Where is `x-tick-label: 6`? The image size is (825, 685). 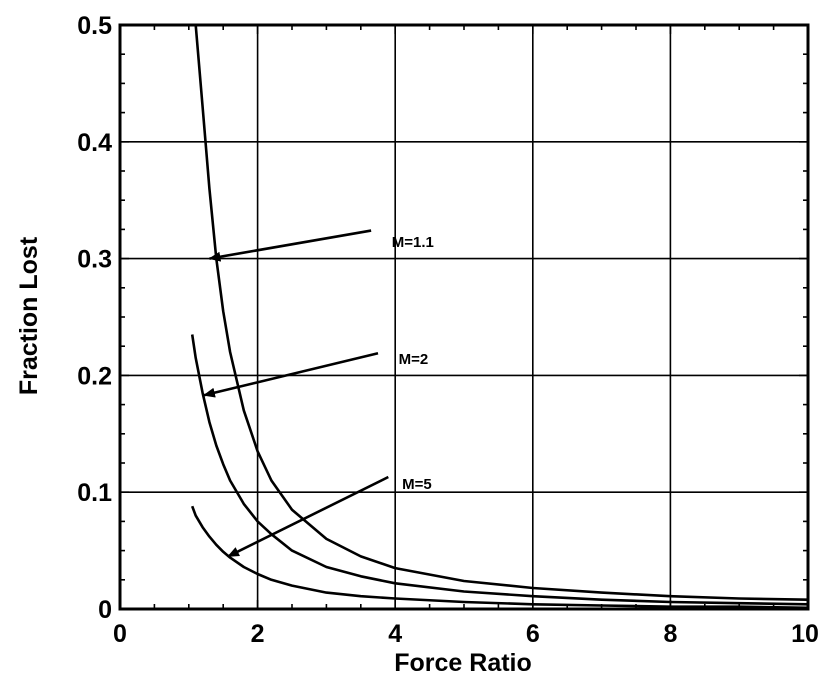 x-tick-label: 6 is located at coordinates (533, 634).